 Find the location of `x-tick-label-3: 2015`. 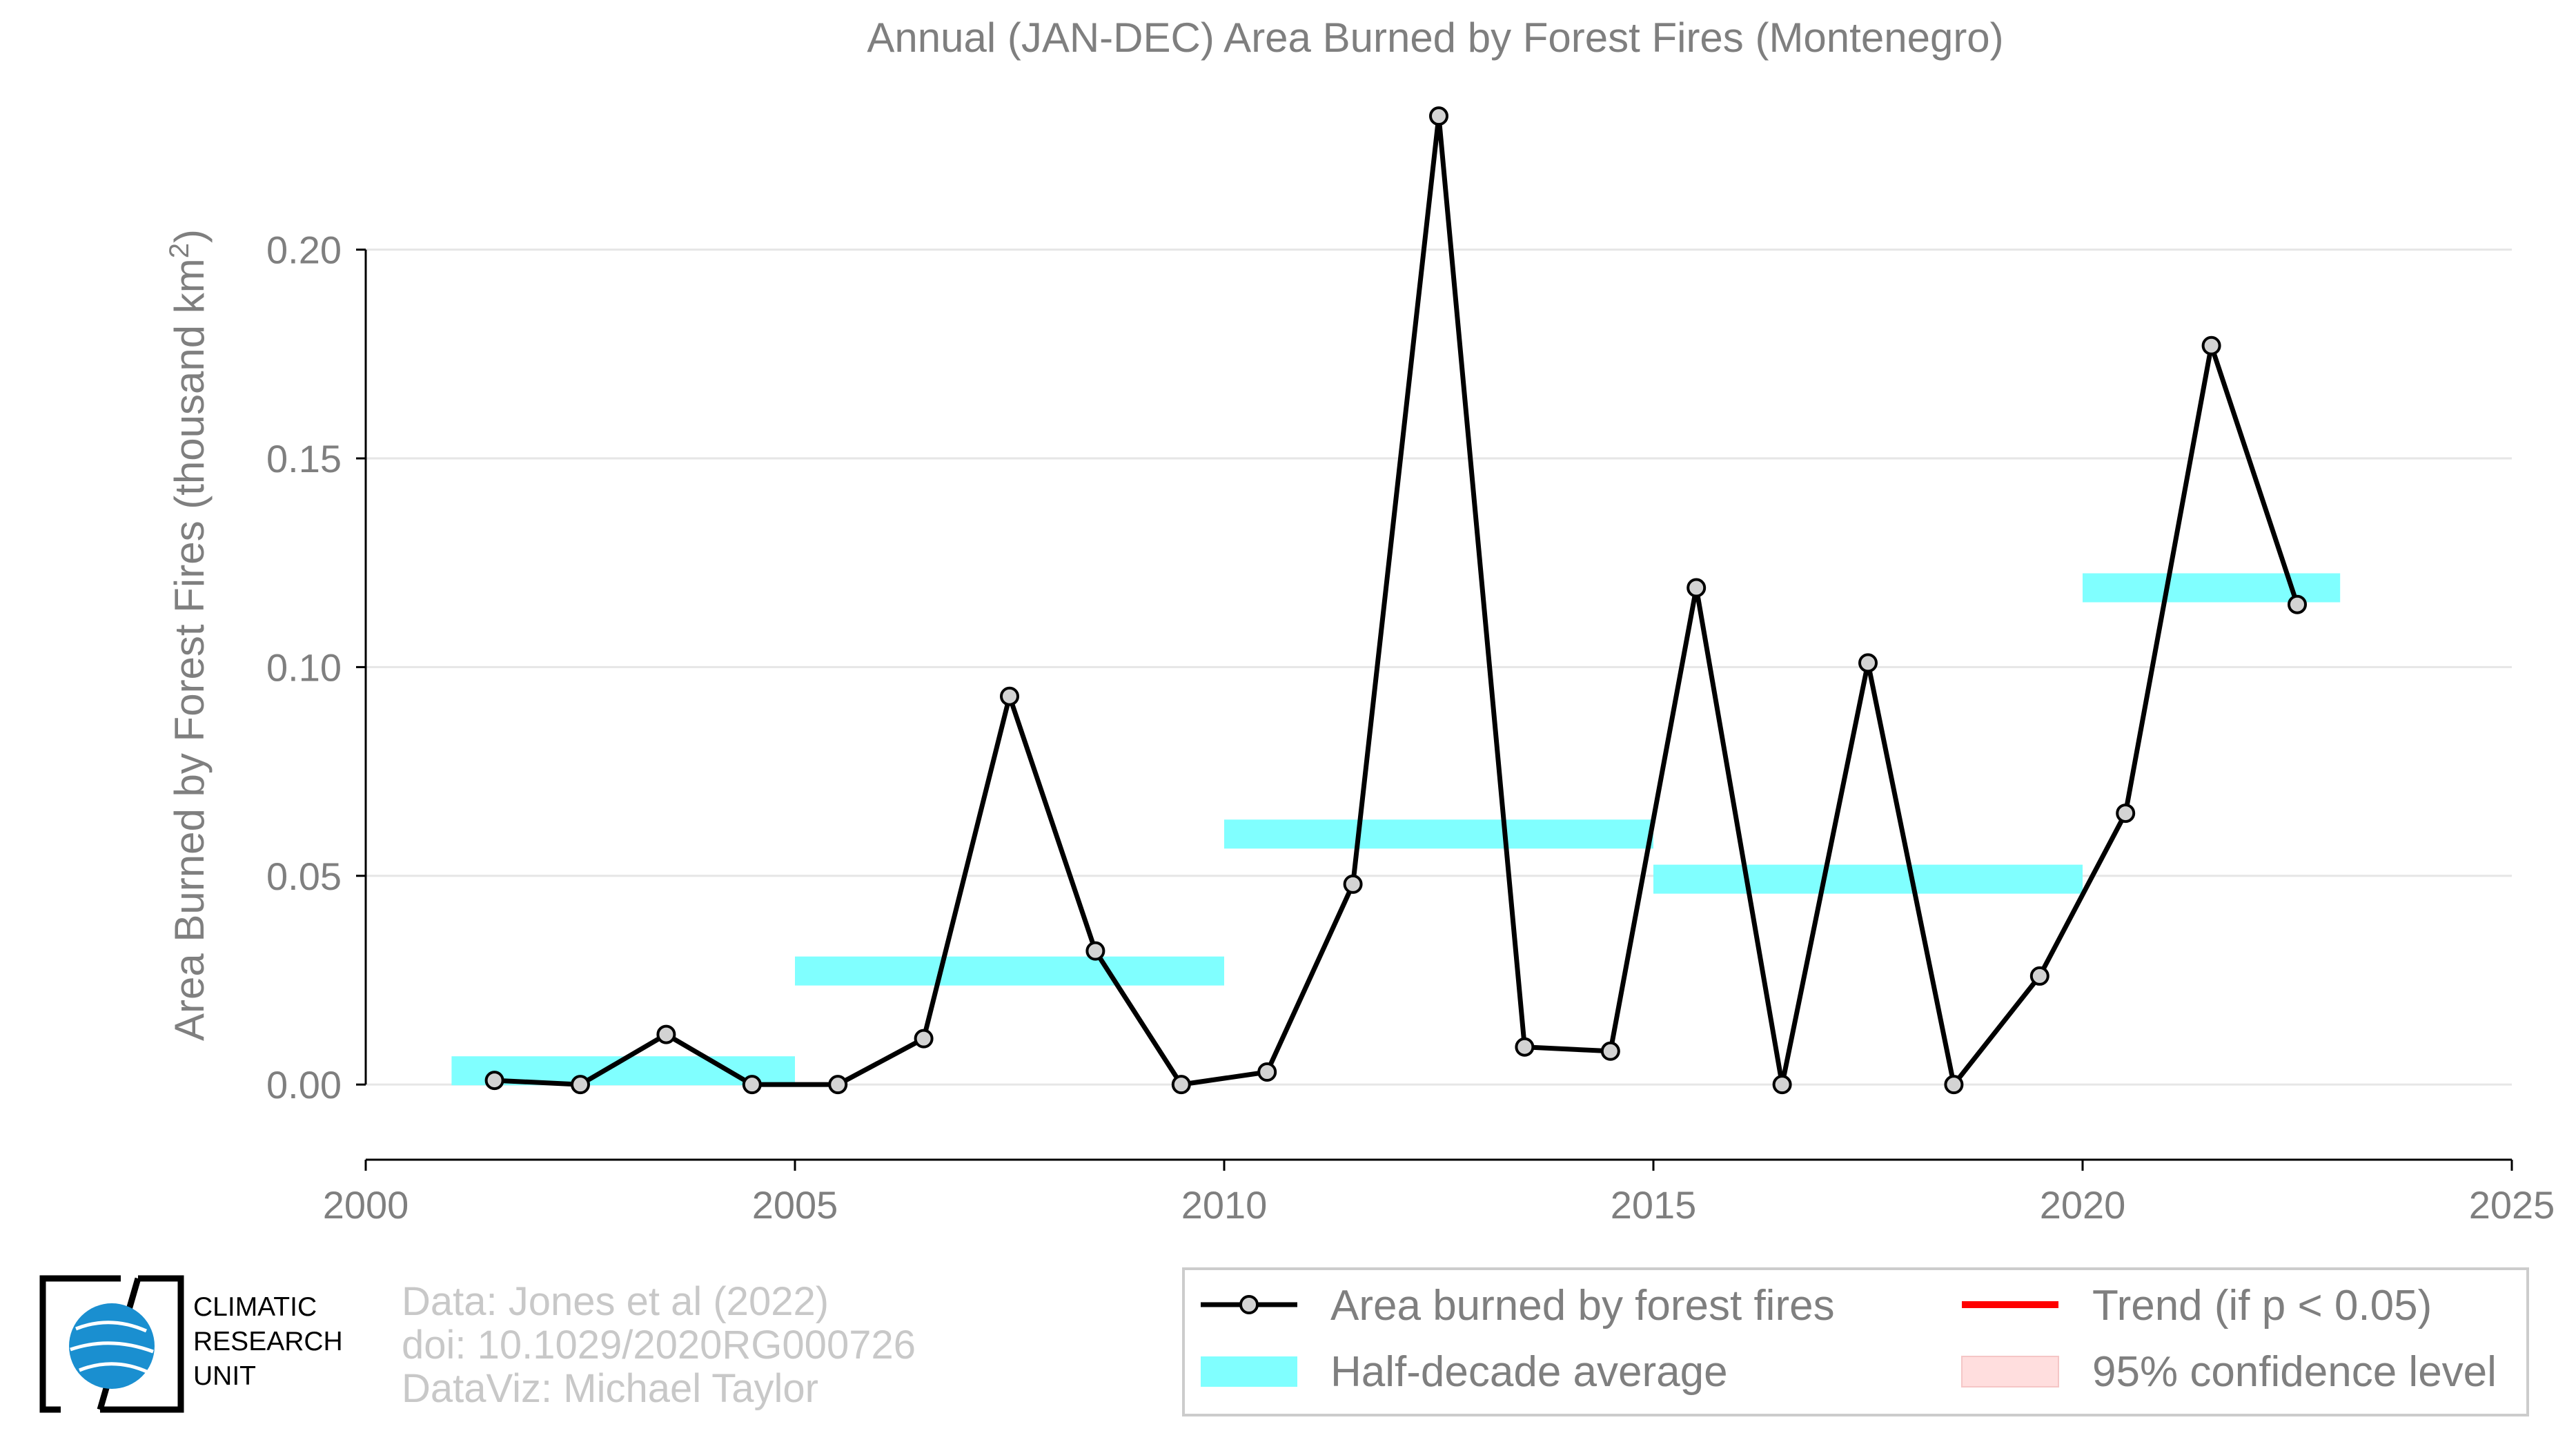

x-tick-label-3: 2015 is located at coordinates (1654, 1205).